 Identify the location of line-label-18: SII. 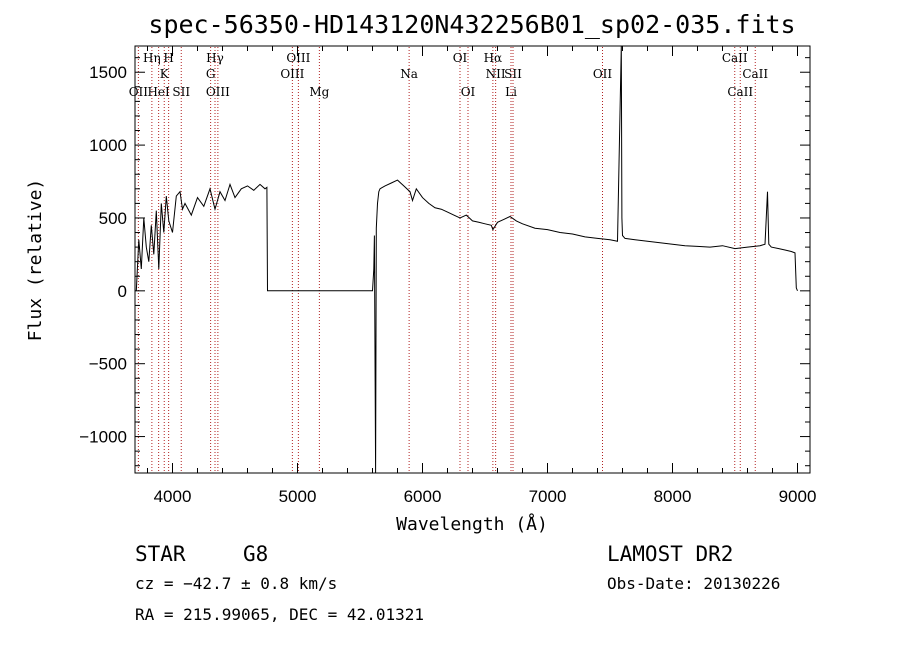
(513, 74).